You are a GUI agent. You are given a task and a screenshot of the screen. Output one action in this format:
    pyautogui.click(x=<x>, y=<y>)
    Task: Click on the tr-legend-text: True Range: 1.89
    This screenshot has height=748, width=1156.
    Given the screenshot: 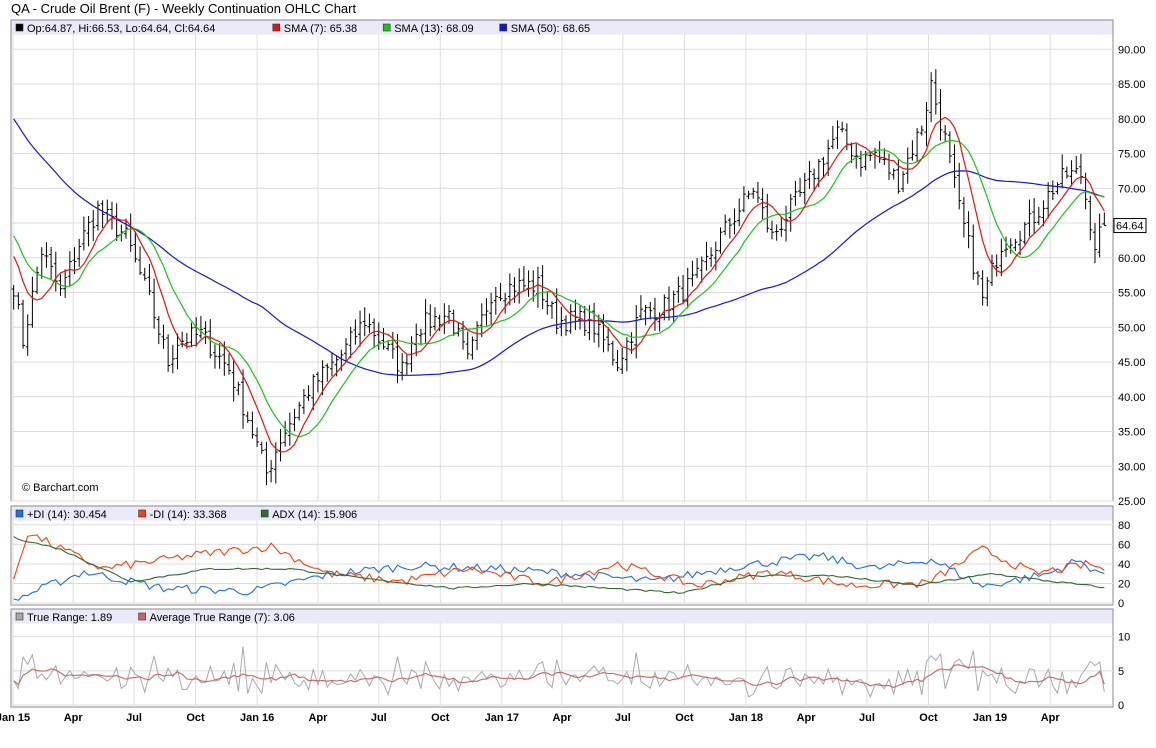 What is the action you would take?
    pyautogui.click(x=69, y=618)
    